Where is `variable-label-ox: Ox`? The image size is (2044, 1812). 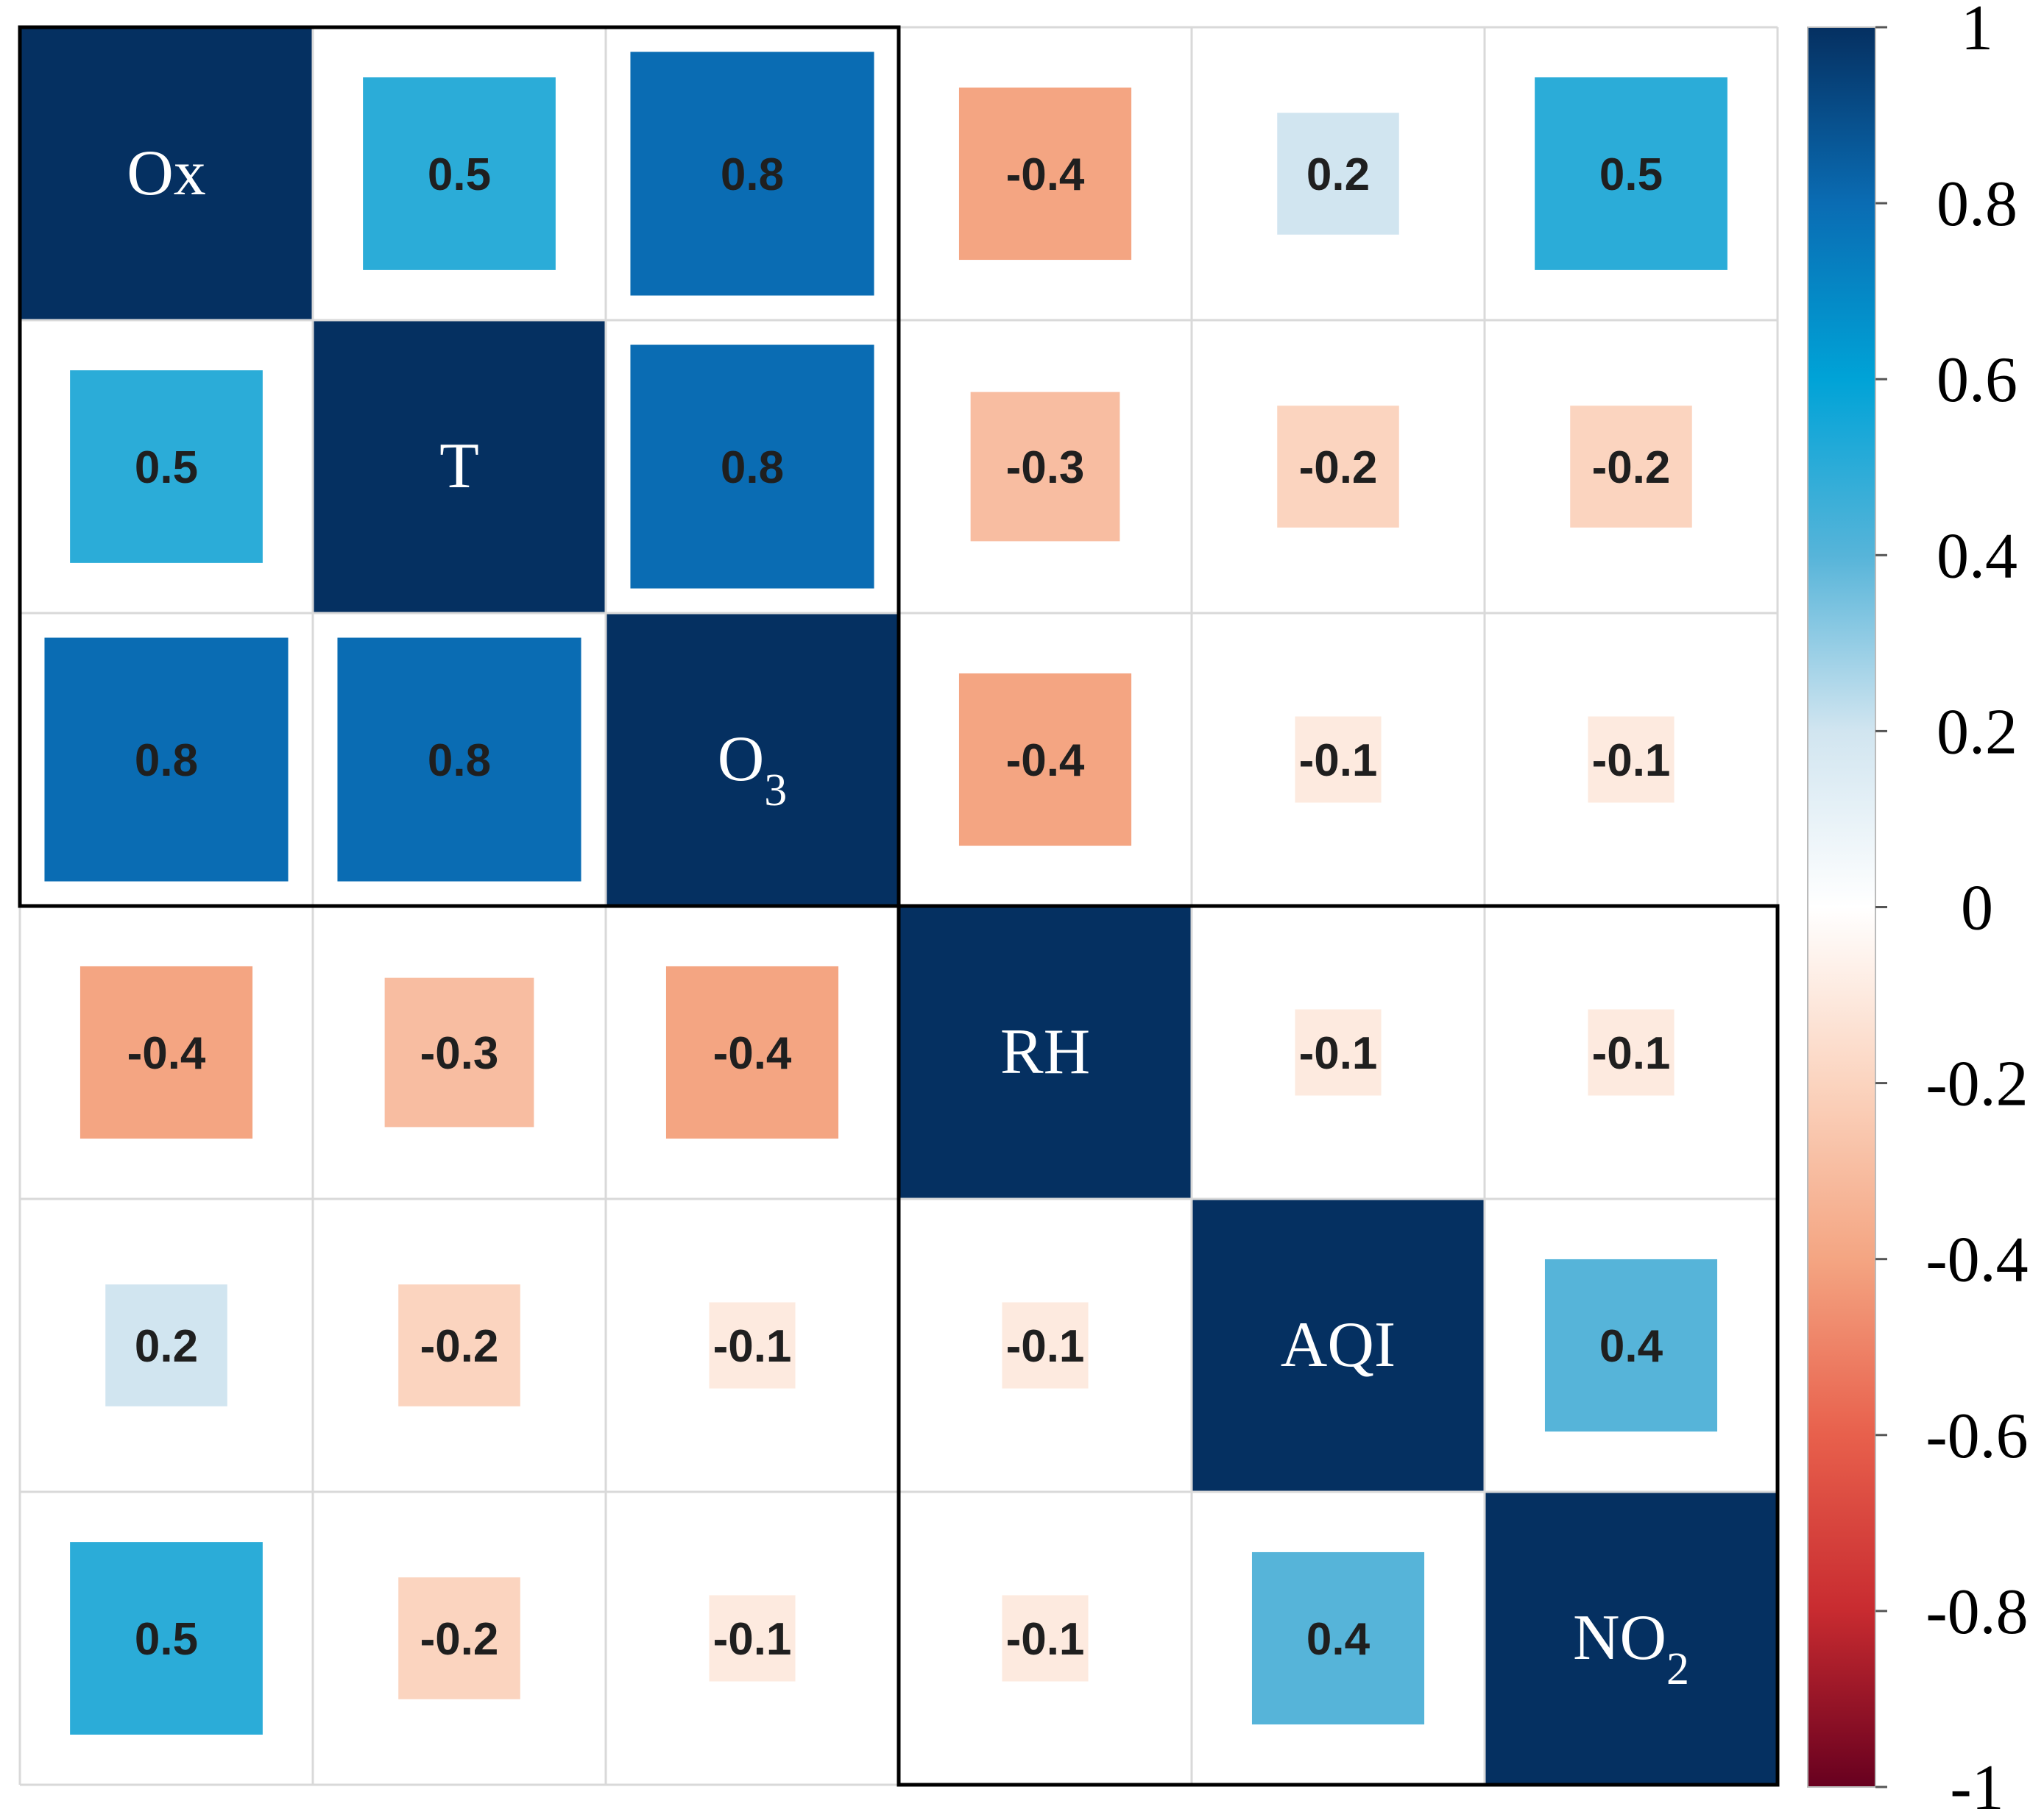 variable-label-ox: Ox is located at coordinates (166, 173).